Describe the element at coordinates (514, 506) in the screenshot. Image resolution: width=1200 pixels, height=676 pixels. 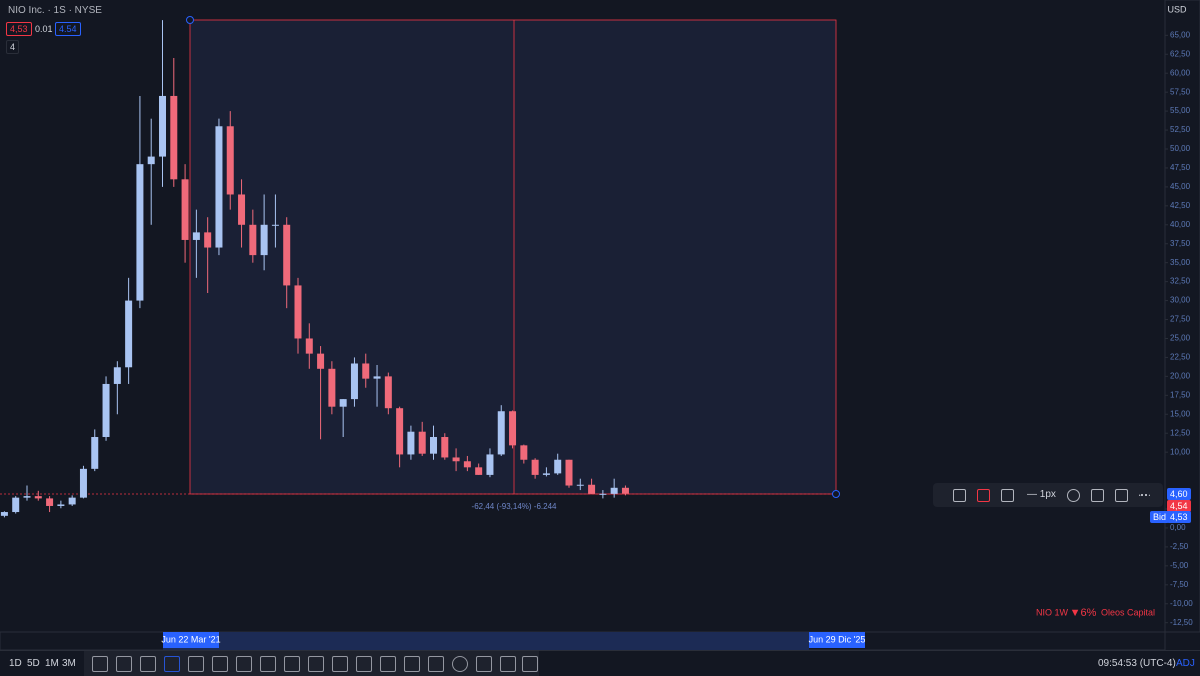
I see `measure-label: -62,44 (-93,14%) -6.244` at that location.